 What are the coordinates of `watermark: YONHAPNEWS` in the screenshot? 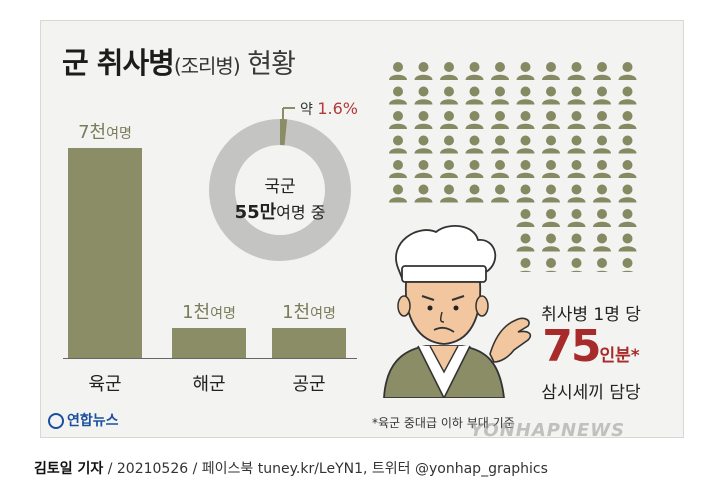 It's located at (548, 430).